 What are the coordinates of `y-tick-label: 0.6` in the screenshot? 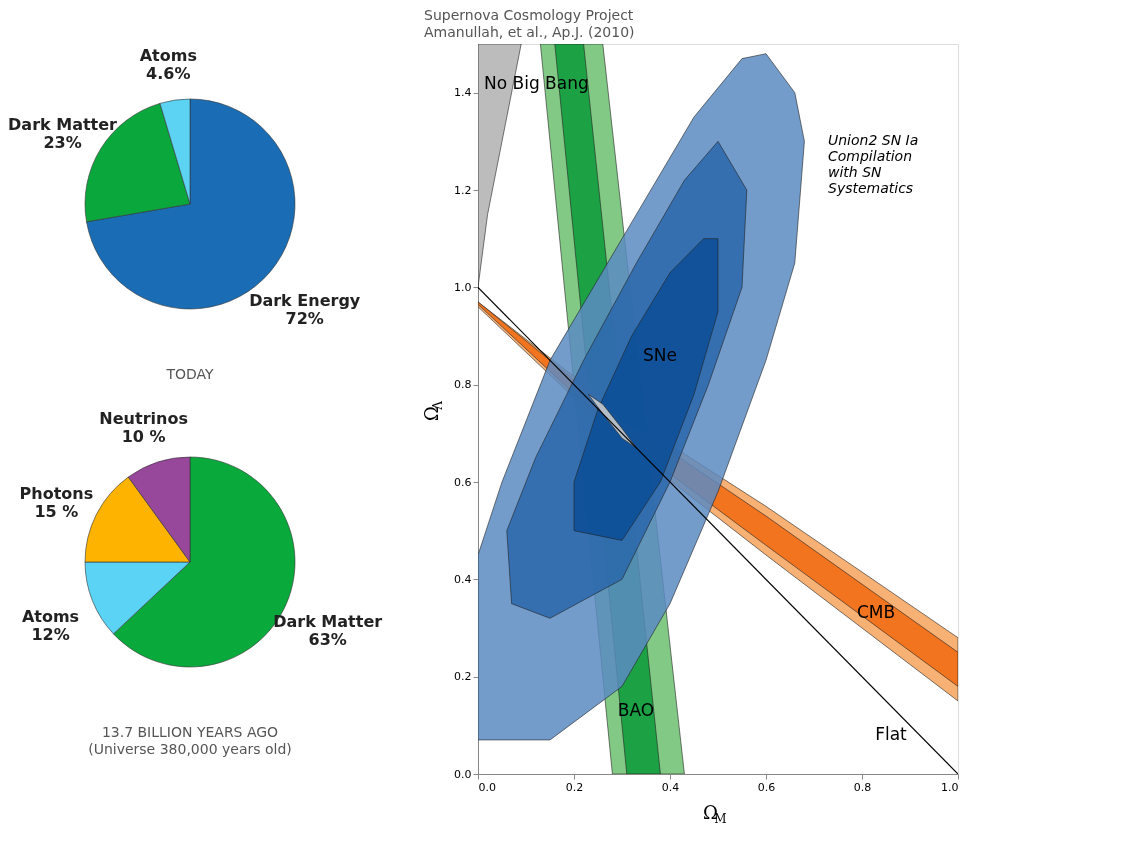 It's located at (463, 482).